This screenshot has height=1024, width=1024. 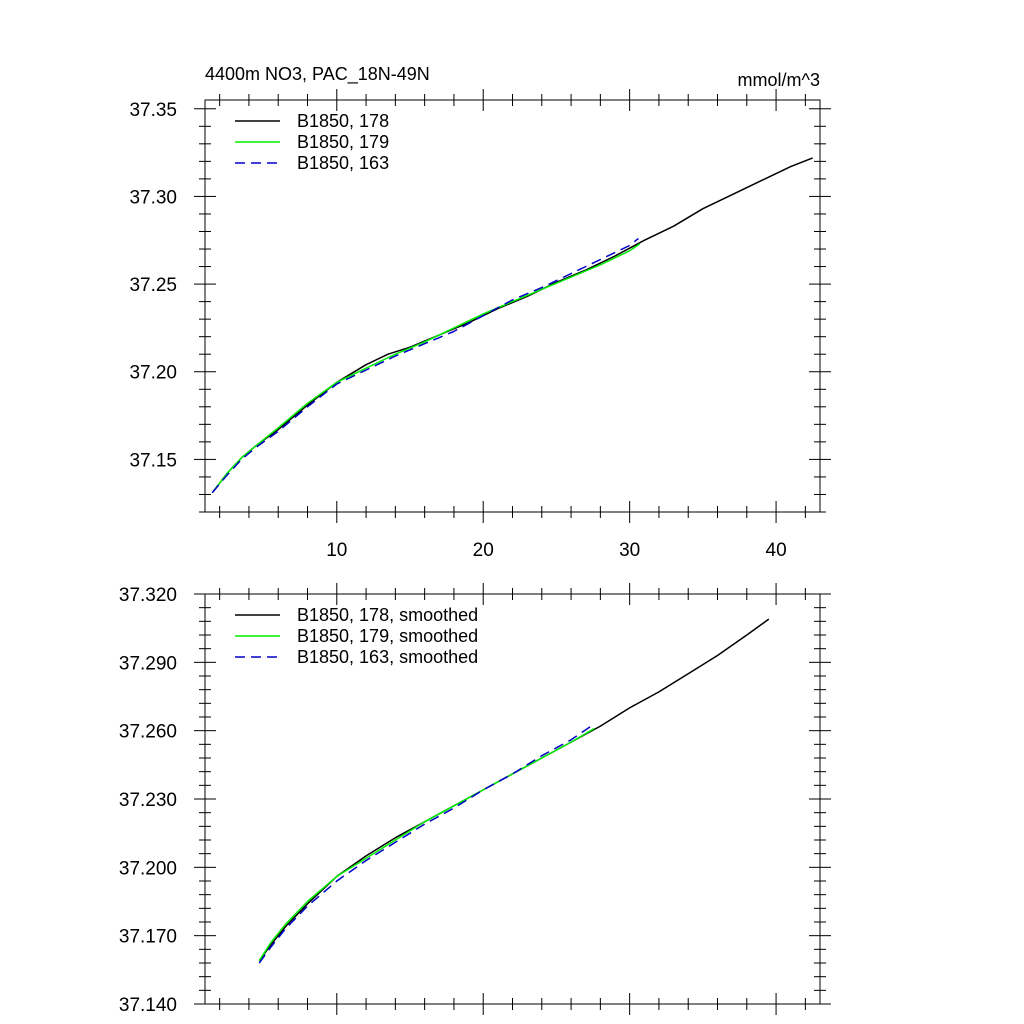 I want to click on legend-label-1: B1850, 178, so click(x=343, y=121).